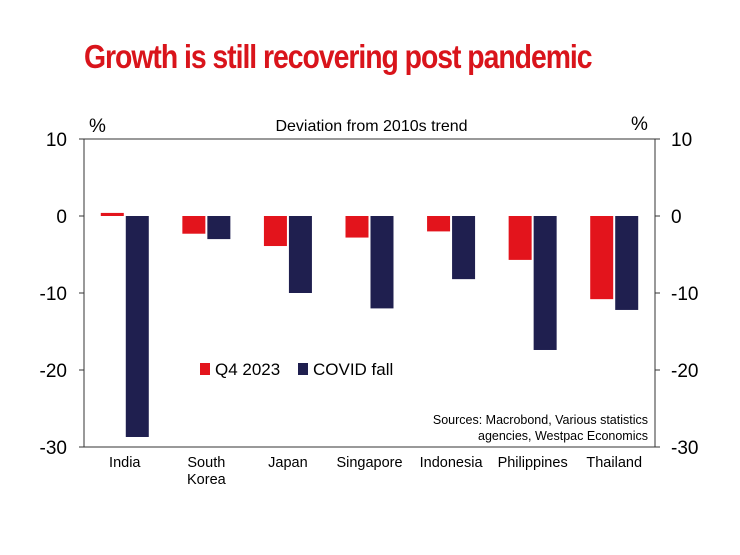 The width and height of the screenshot is (740, 555). Describe the element at coordinates (540, 420) in the screenshot. I see `source-note: Sources: Macrobond, Various statistics` at that location.